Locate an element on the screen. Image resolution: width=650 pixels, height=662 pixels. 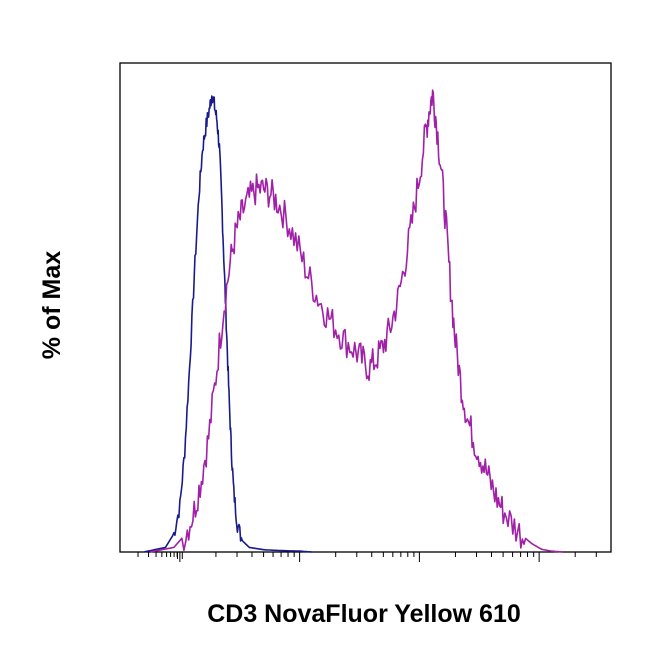
y-axis-label: % of Max is located at coordinates (52, 305).